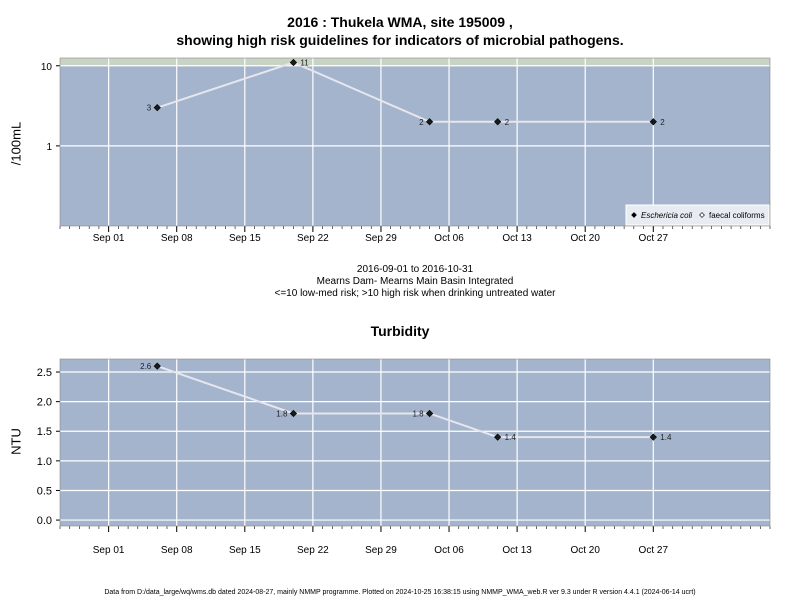  What do you see at coordinates (49, 147) in the screenshot?
I see `panel1-y-tick-label: 1` at bounding box center [49, 147].